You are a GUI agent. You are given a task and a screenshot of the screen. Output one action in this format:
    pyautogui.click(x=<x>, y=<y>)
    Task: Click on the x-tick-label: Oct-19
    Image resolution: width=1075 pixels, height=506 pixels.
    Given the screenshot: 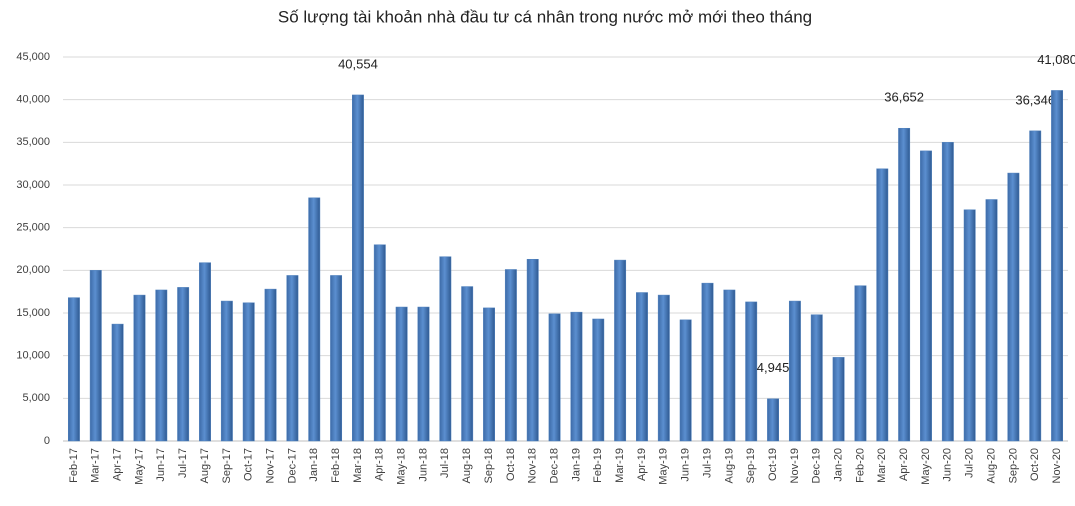 What is the action you would take?
    pyautogui.click(x=773, y=464)
    